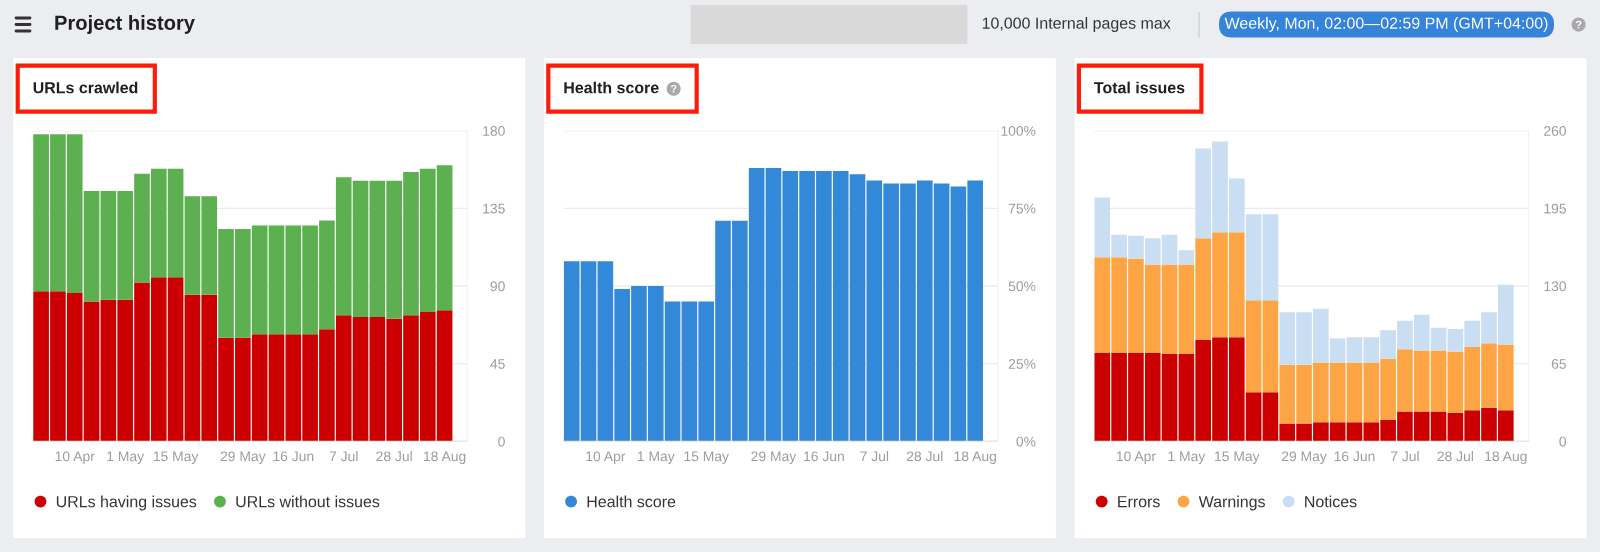 This screenshot has width=1600, height=552. What do you see at coordinates (1386, 24) in the screenshot?
I see `text: Weekly, Mon, 02:00—02:59 PM (GMT+04:00)` at bounding box center [1386, 24].